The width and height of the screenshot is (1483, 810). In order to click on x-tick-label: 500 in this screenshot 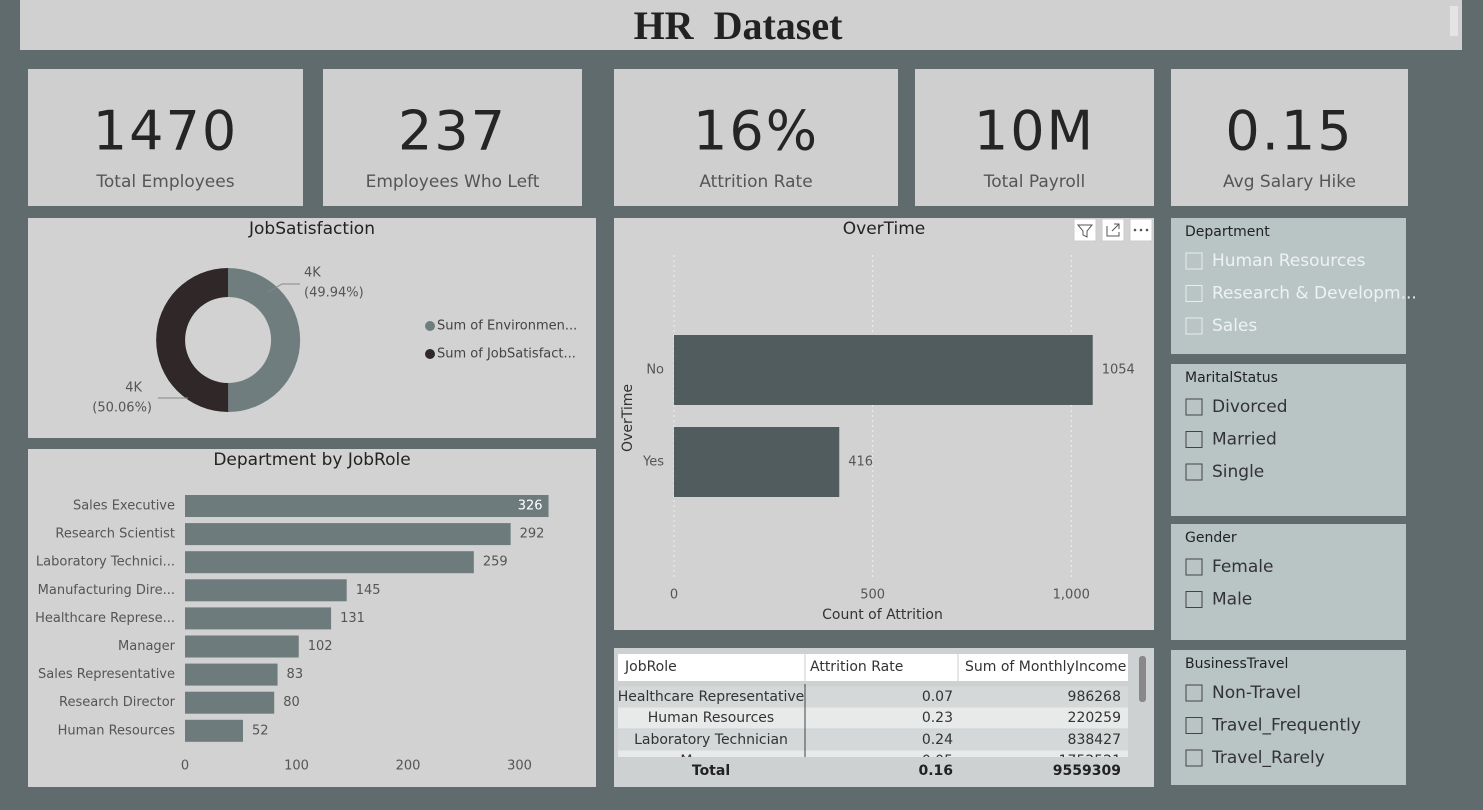, I will do `click(872, 595)`.